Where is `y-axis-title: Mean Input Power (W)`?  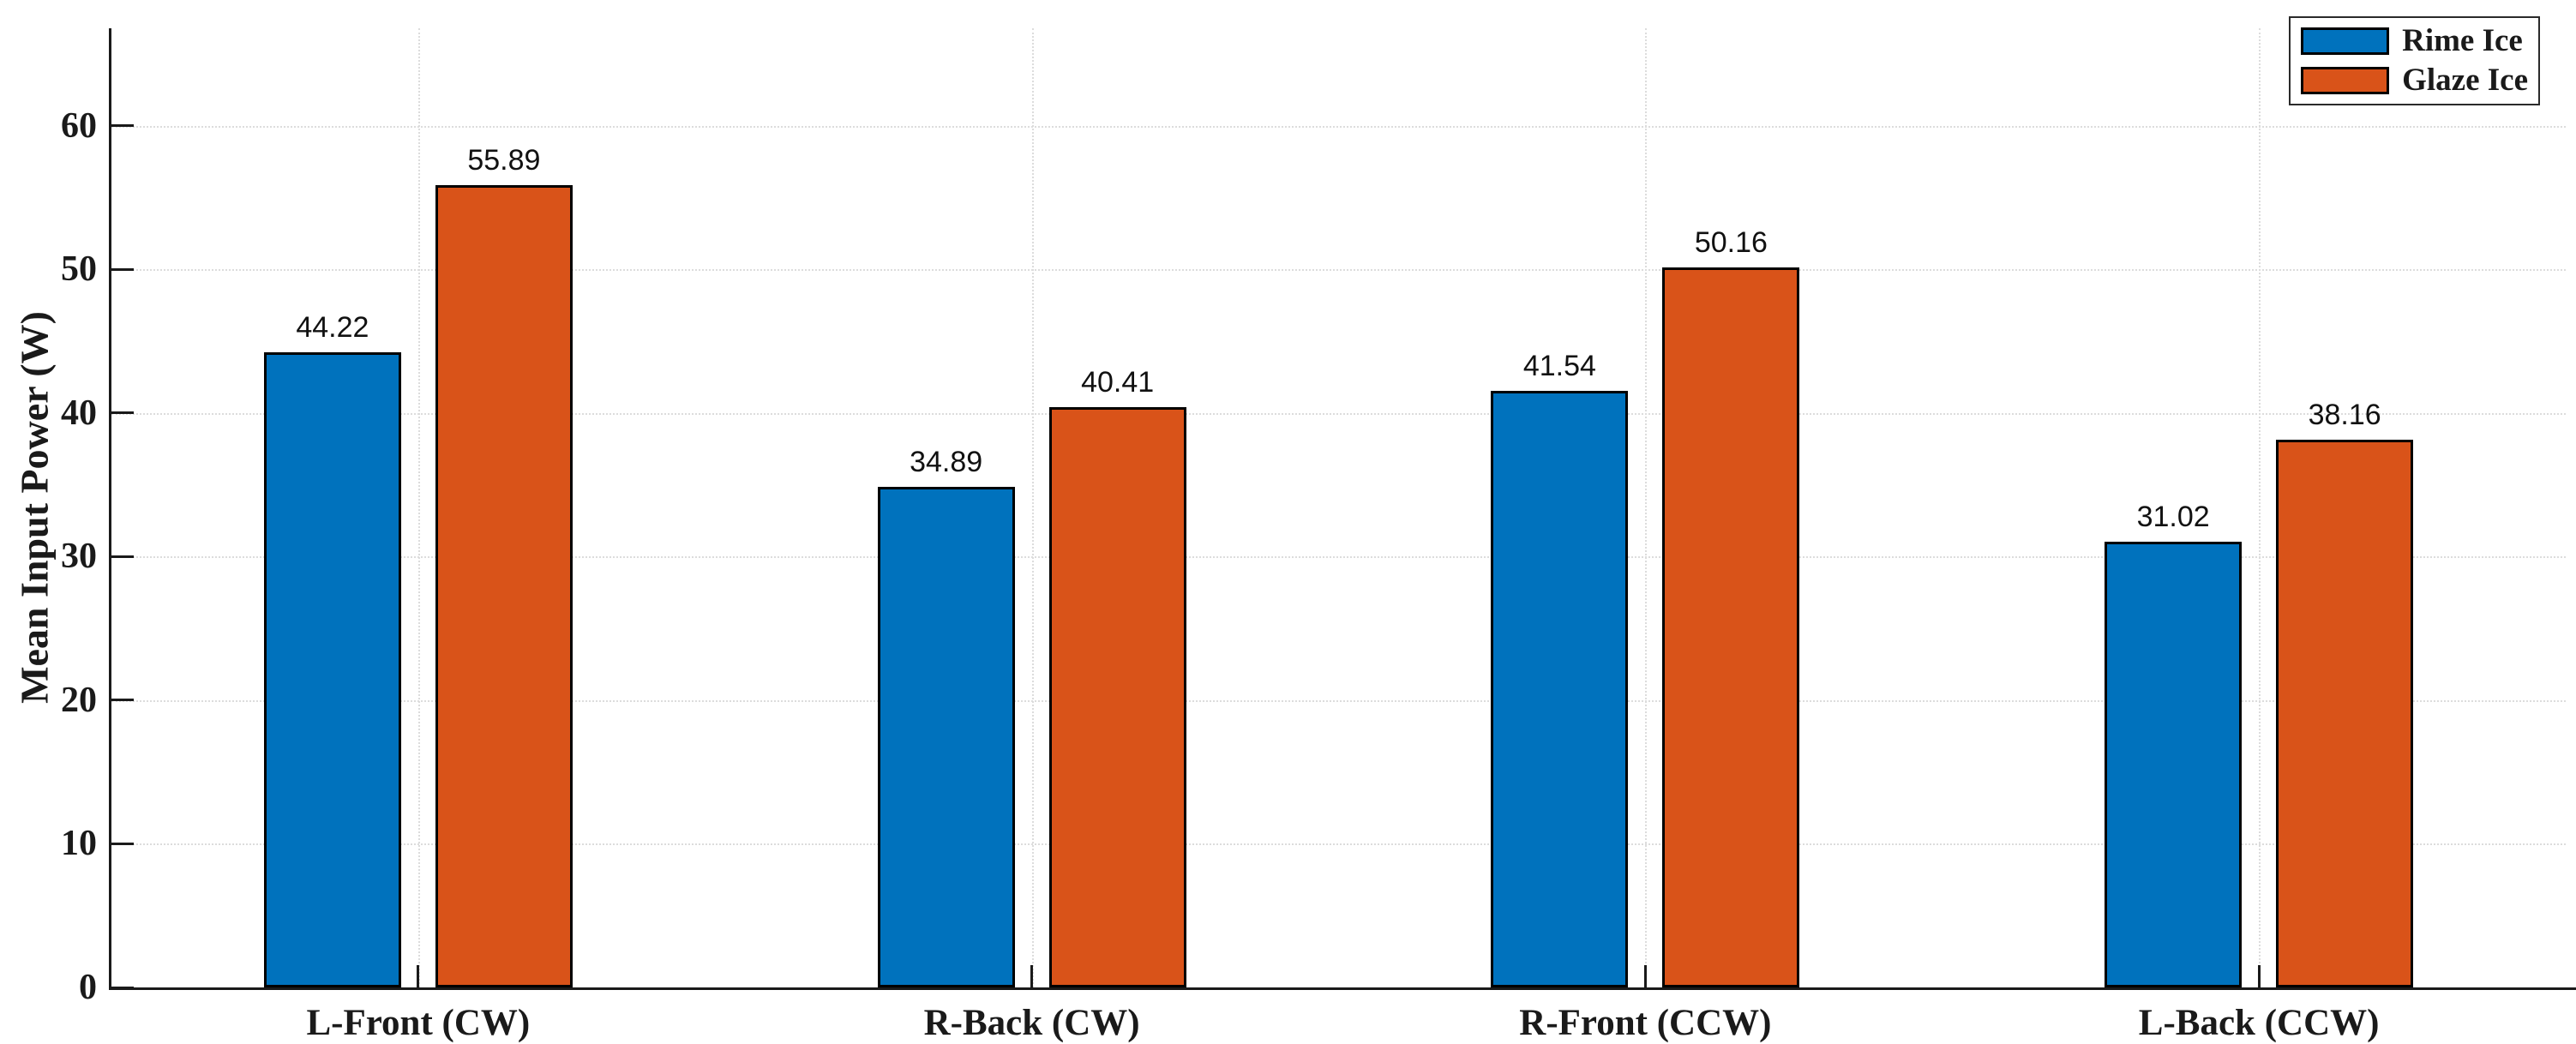
y-axis-title: Mean Input Power (W) is located at coordinates (34, 507).